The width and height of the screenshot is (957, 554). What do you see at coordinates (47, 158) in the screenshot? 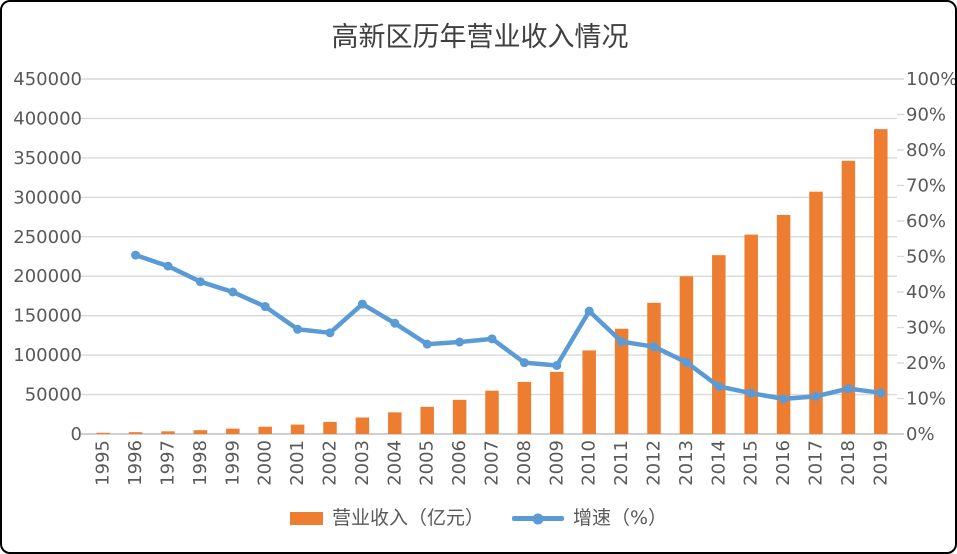
I see `left-axis-tick-label: 350000` at bounding box center [47, 158].